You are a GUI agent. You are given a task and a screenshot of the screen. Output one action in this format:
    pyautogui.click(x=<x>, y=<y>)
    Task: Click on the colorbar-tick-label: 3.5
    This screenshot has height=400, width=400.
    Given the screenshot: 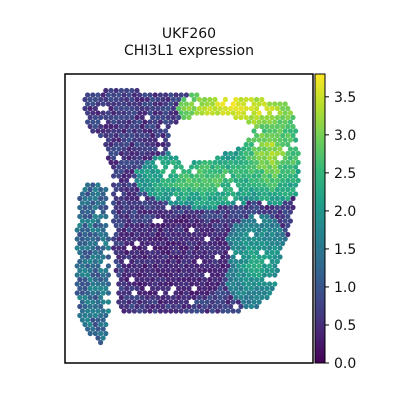 What is the action you would take?
    pyautogui.click(x=345, y=98)
    